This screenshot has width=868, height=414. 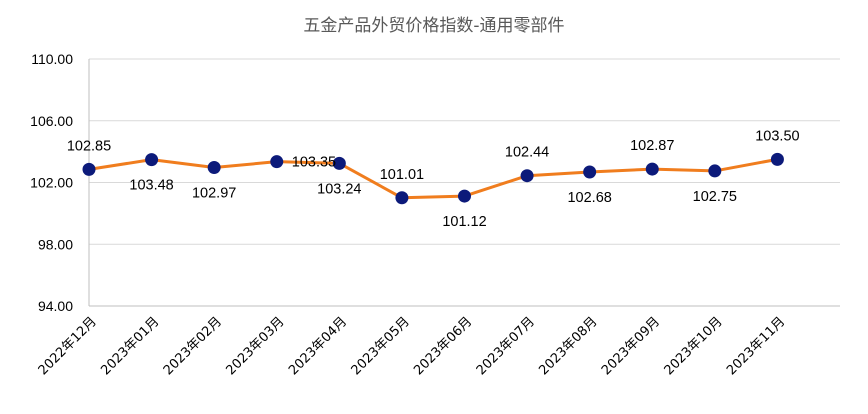 I want to click on y-tick-labels: 94.00 98.00 102.00 106.00 110.00, so click(x=51, y=182).